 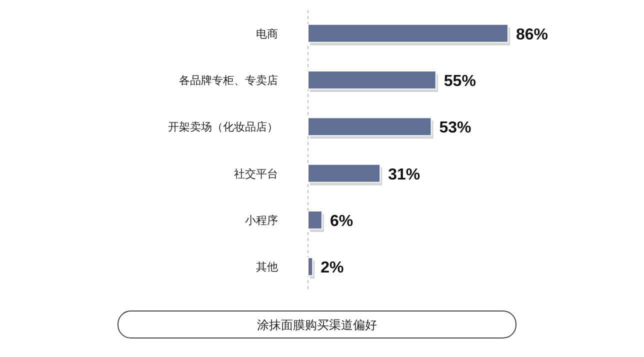 I want to click on data-label: 6%, so click(x=342, y=221).